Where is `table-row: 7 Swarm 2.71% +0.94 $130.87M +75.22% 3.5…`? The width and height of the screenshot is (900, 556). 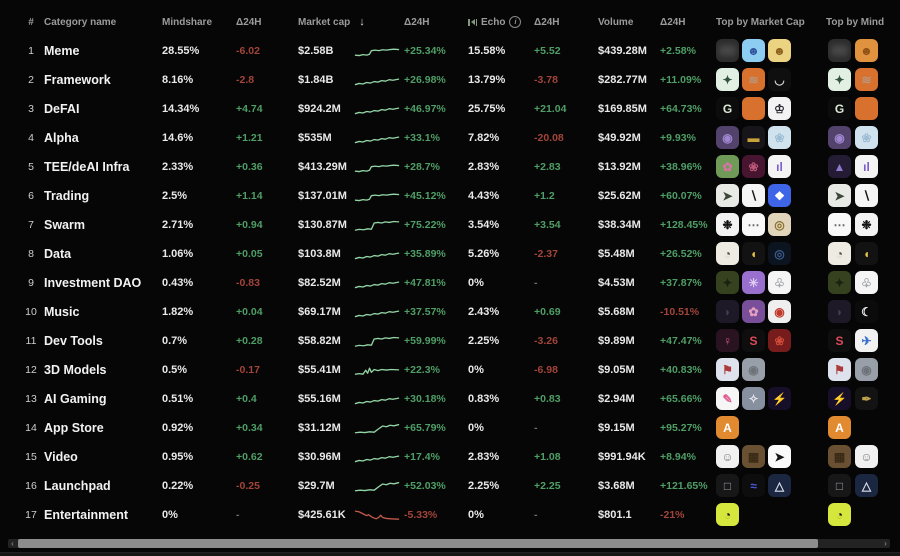
table-row: 7 Swarm 2.71% +0.94 $130.87M +75.22% 3.5… is located at coordinates (450, 224).